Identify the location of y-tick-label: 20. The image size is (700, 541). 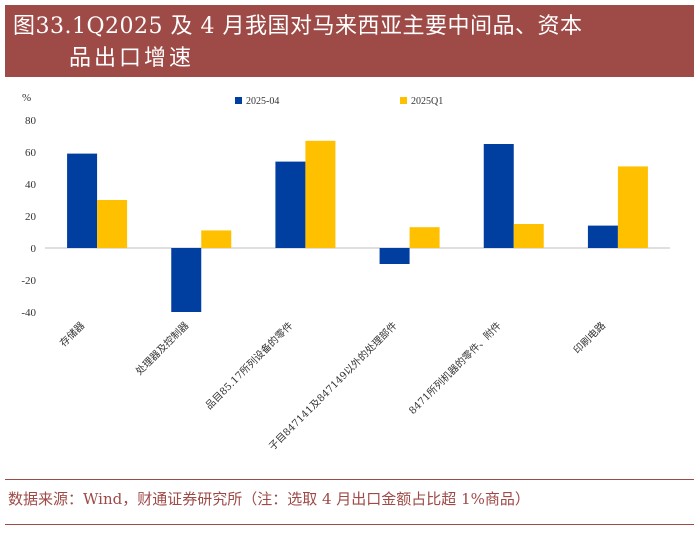
(31, 217).